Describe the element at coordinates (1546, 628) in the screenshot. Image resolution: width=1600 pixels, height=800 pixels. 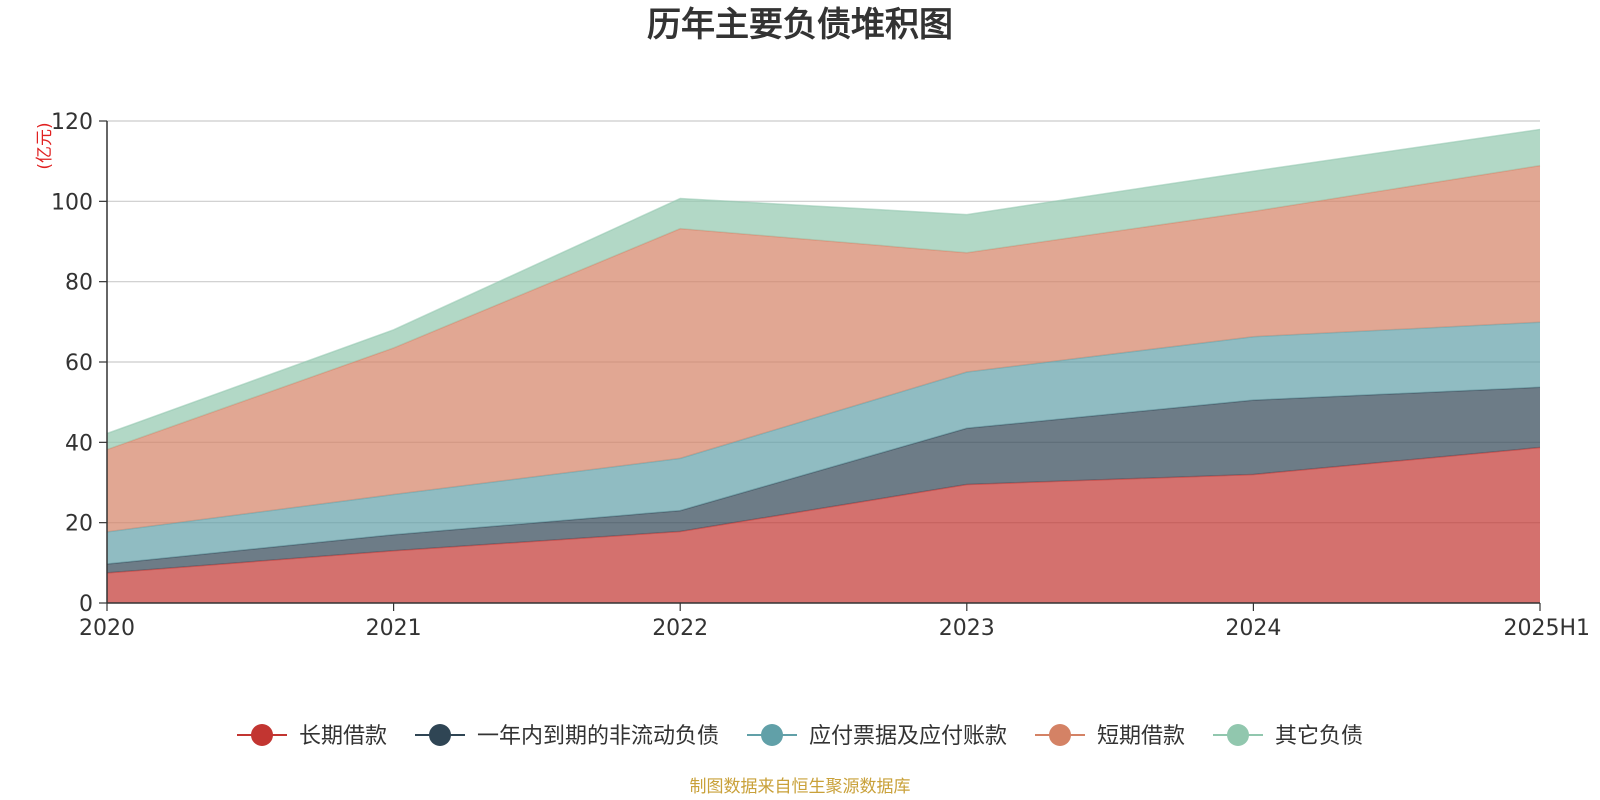
I see `x-tick-label-2025H1: 2025H1` at that location.